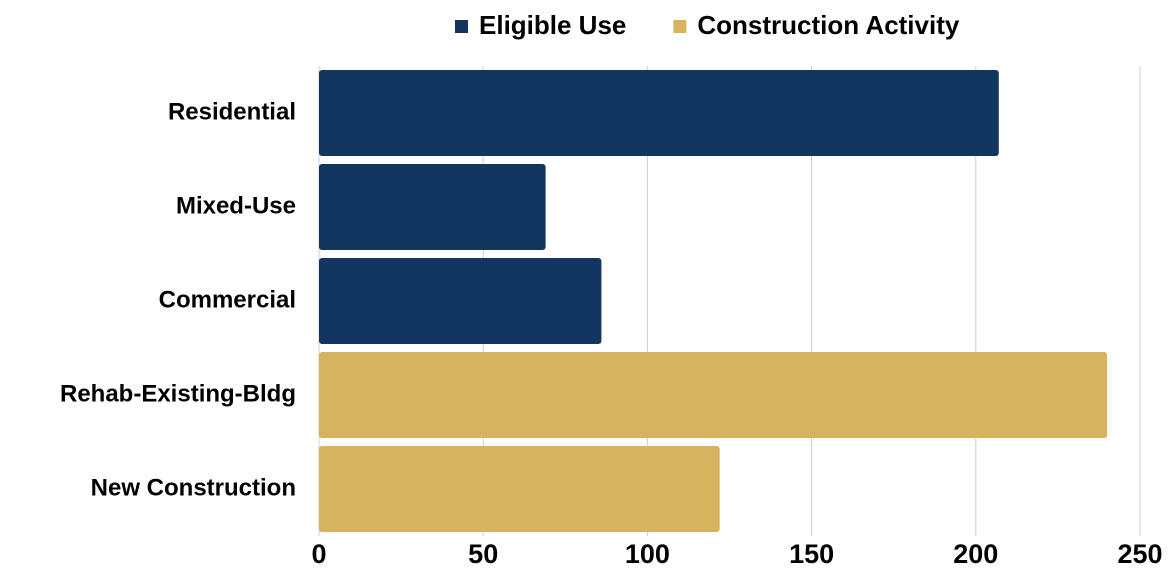  What do you see at coordinates (236, 205) in the screenshot?
I see `y-tick-label: Mixed-Use` at bounding box center [236, 205].